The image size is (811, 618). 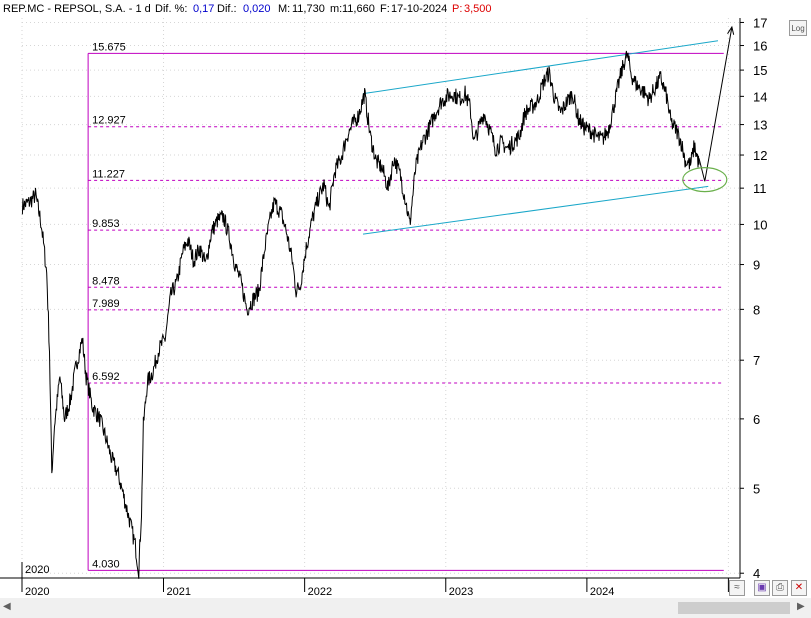 What do you see at coordinates (358, 9) in the screenshot?
I see `min-value: 11,660` at bounding box center [358, 9].